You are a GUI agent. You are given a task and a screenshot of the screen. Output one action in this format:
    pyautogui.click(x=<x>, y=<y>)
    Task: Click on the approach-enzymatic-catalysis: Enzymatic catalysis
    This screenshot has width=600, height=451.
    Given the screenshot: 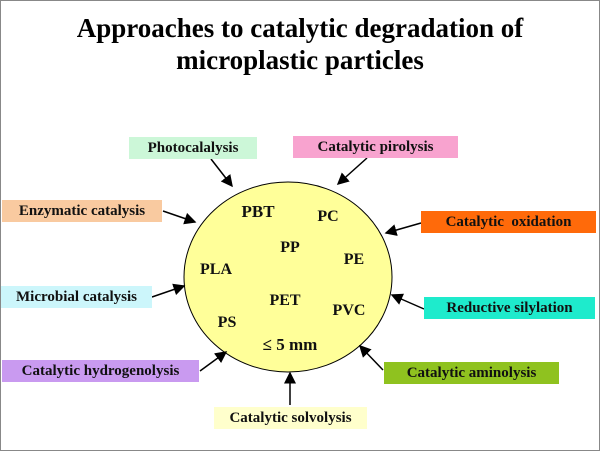 What is the action you would take?
    pyautogui.click(x=82, y=211)
    